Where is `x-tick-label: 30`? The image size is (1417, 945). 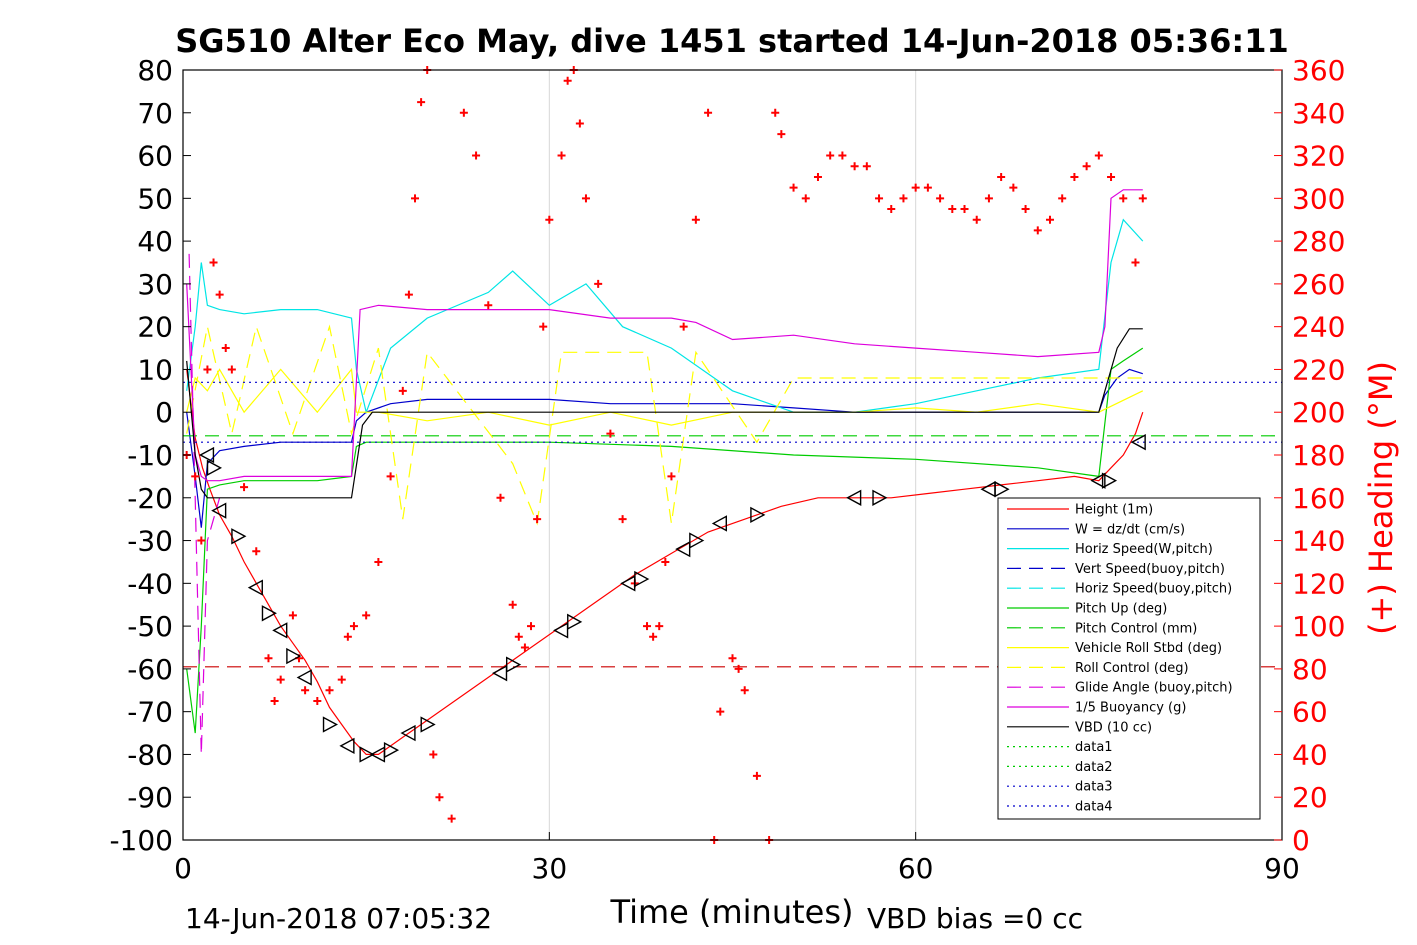 x-tick-label: 30 is located at coordinates (550, 868).